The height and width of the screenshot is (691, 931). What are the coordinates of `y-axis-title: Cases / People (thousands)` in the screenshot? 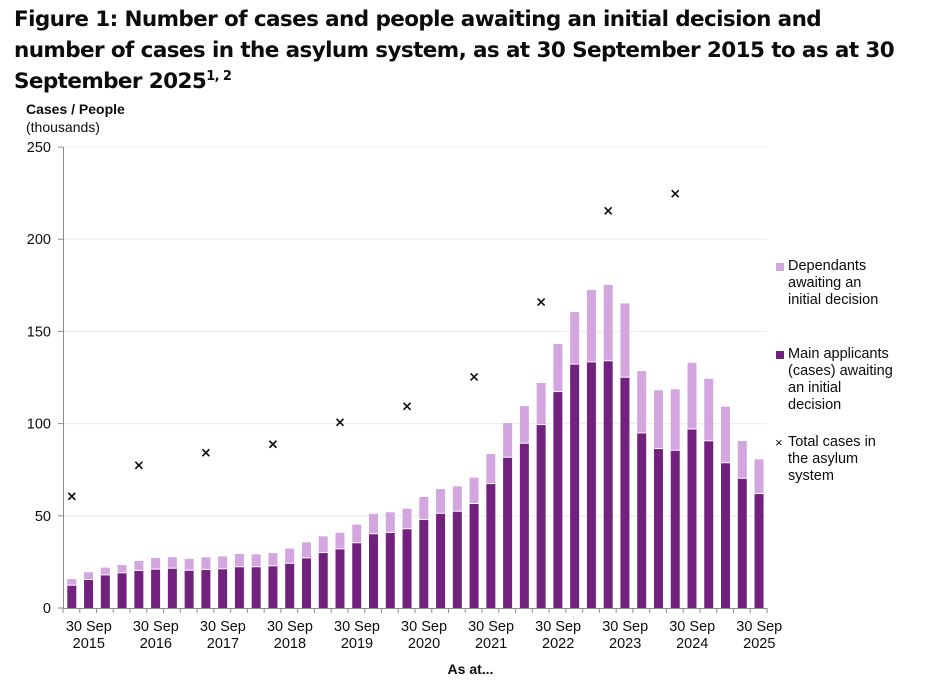 It's located at (75, 118).